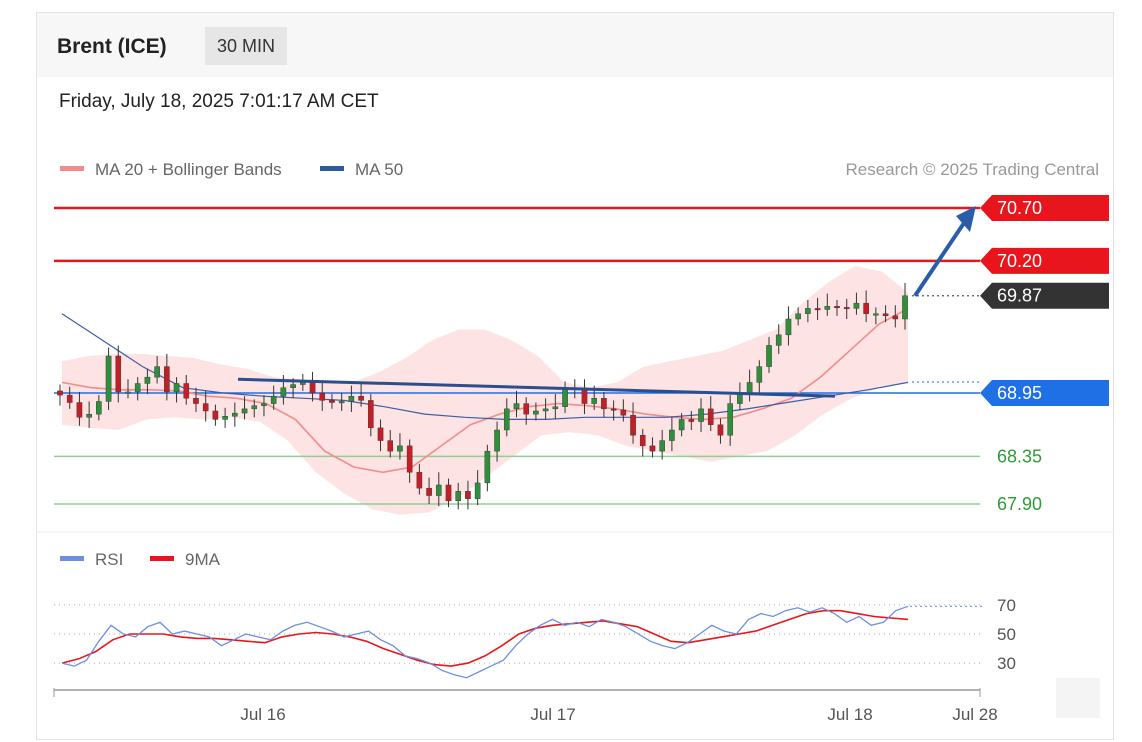 Image resolution: width=1142 pixels, height=742 pixels. What do you see at coordinates (1078, 698) in the screenshot?
I see `corner-button` at bounding box center [1078, 698].